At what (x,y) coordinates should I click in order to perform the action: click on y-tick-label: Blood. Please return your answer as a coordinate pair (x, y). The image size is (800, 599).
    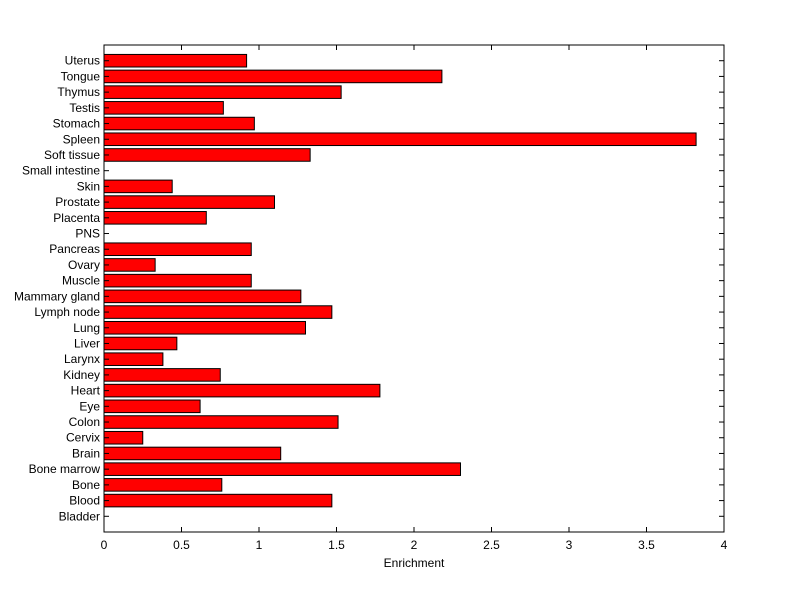
    Looking at the image, I should click on (84, 501).